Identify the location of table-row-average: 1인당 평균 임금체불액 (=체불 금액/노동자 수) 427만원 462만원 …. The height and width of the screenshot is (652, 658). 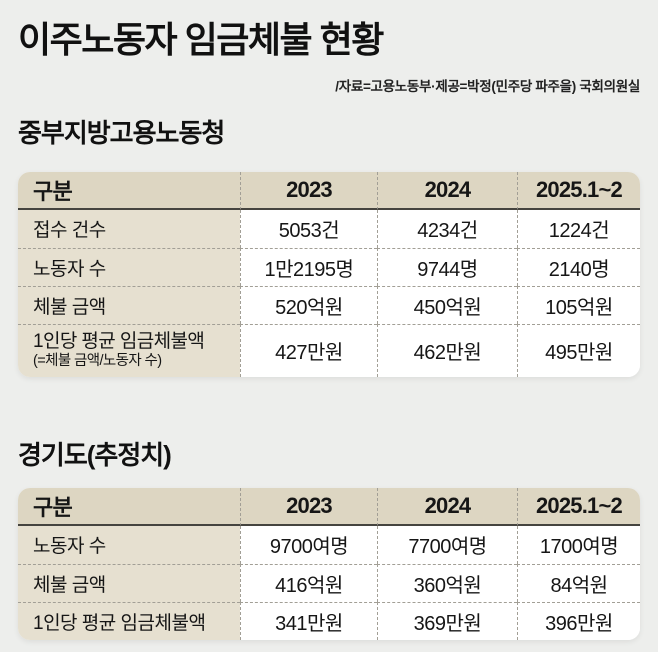
(329, 350).